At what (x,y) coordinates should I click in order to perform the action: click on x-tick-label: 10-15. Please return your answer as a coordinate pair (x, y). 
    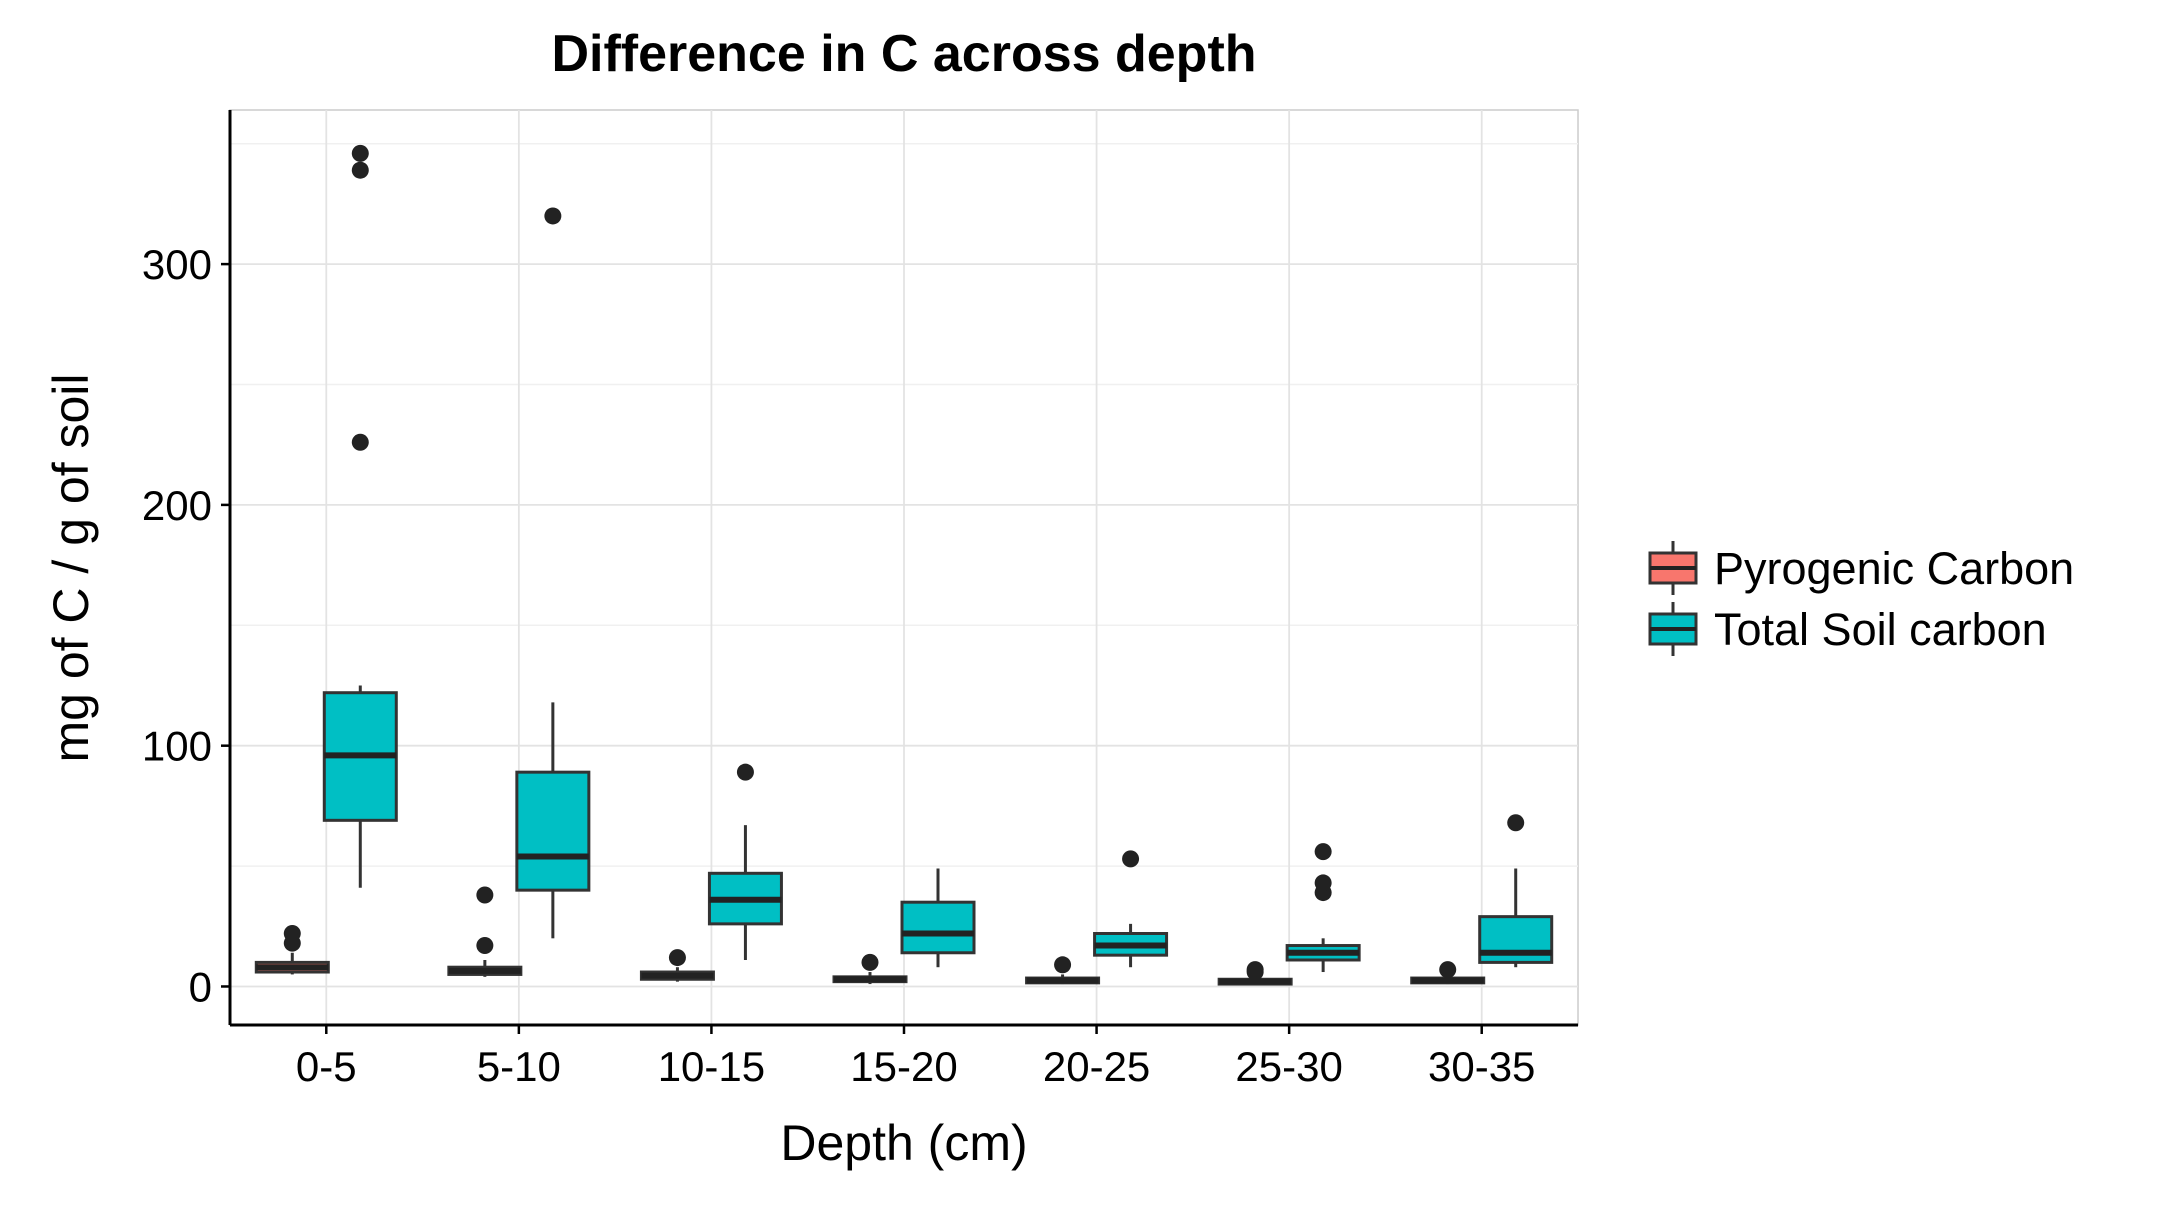
    Looking at the image, I should click on (711, 1066).